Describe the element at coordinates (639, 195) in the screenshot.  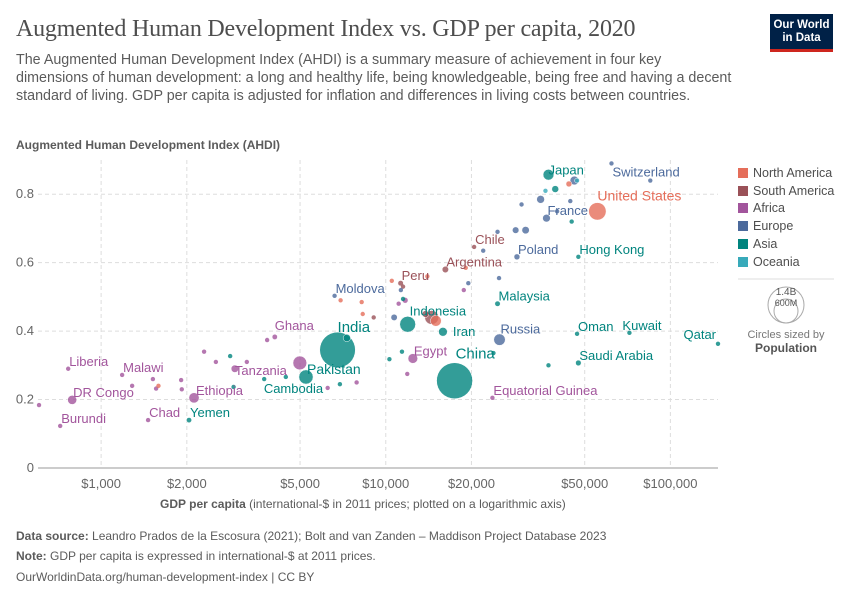
I see `point-label: United States` at that location.